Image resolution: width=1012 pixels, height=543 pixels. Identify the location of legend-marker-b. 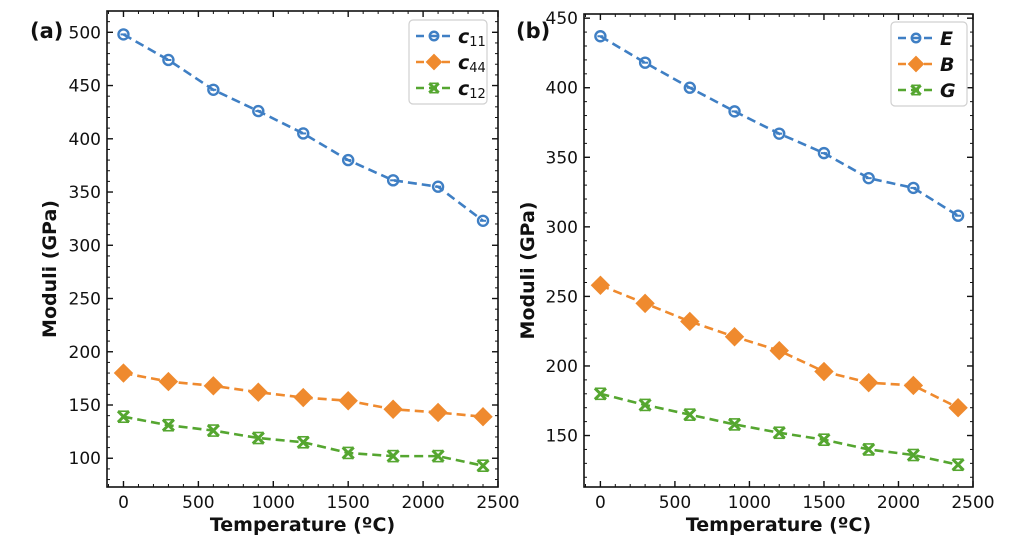
(916, 90).